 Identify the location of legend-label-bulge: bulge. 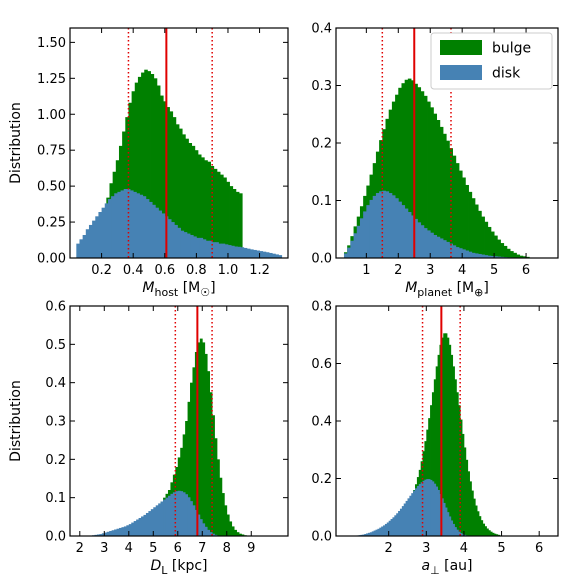
(511, 49).